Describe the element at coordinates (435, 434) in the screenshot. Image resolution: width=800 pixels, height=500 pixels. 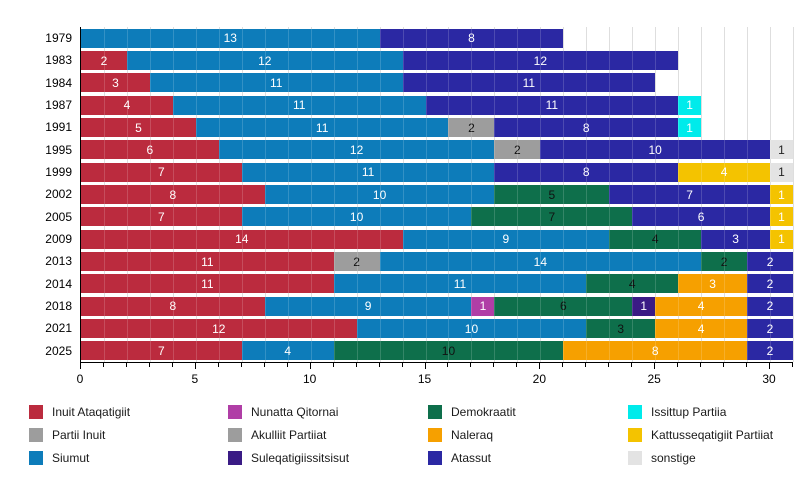
I see `legend-swatch-nal` at that location.